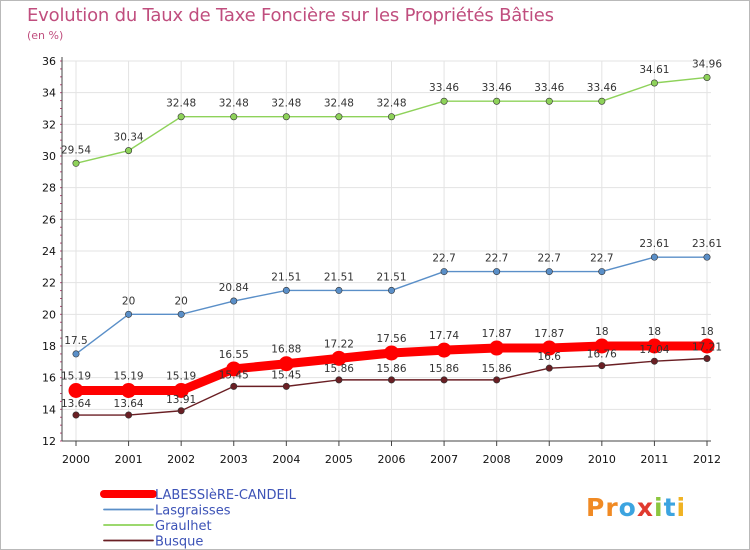 The width and height of the screenshot is (750, 550). I want to click on data-label: 13.91, so click(181, 400).